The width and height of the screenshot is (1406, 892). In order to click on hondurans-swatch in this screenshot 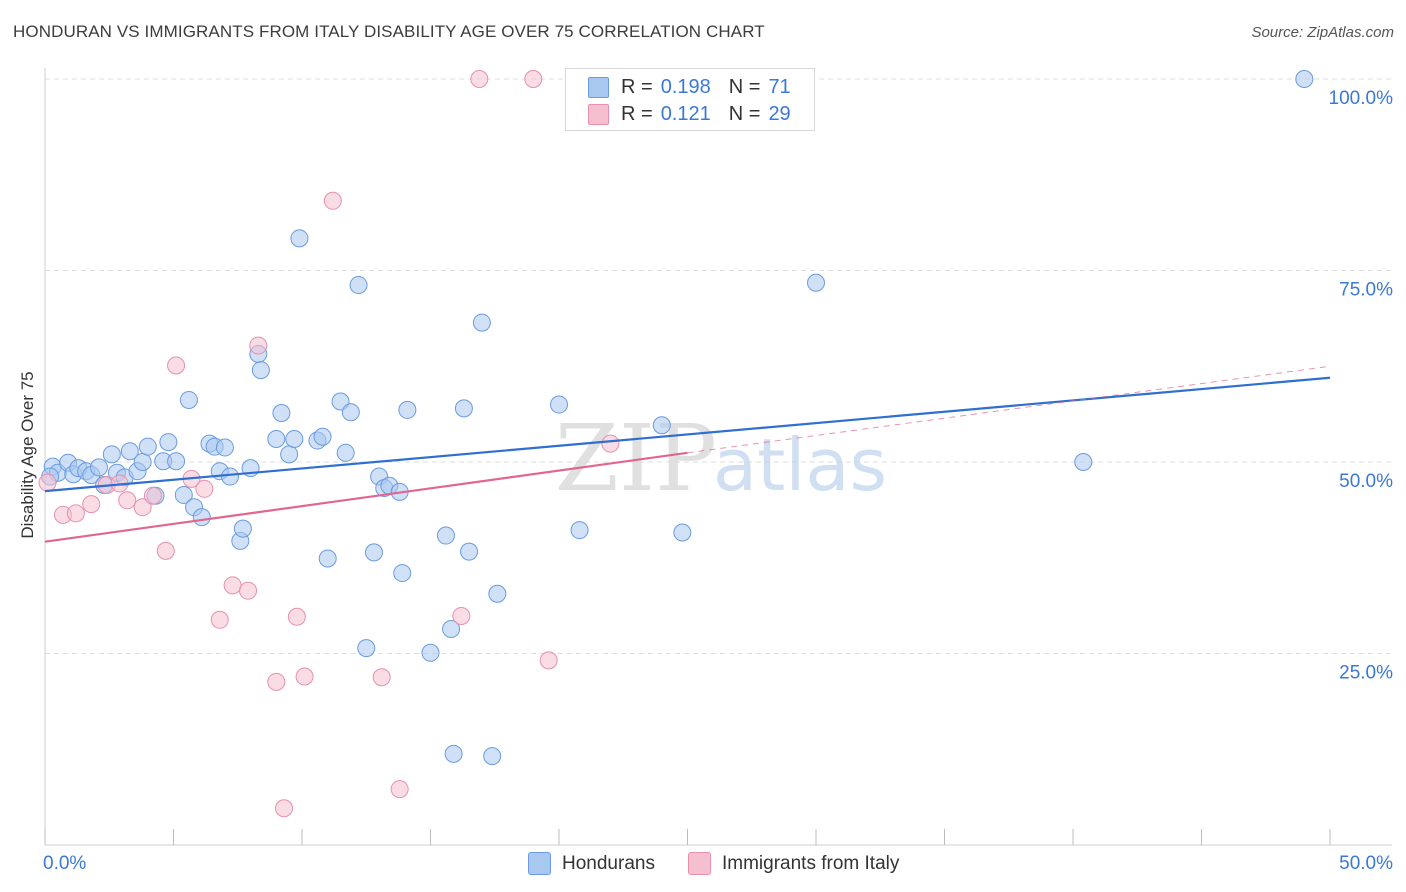, I will do `click(598, 87)`.